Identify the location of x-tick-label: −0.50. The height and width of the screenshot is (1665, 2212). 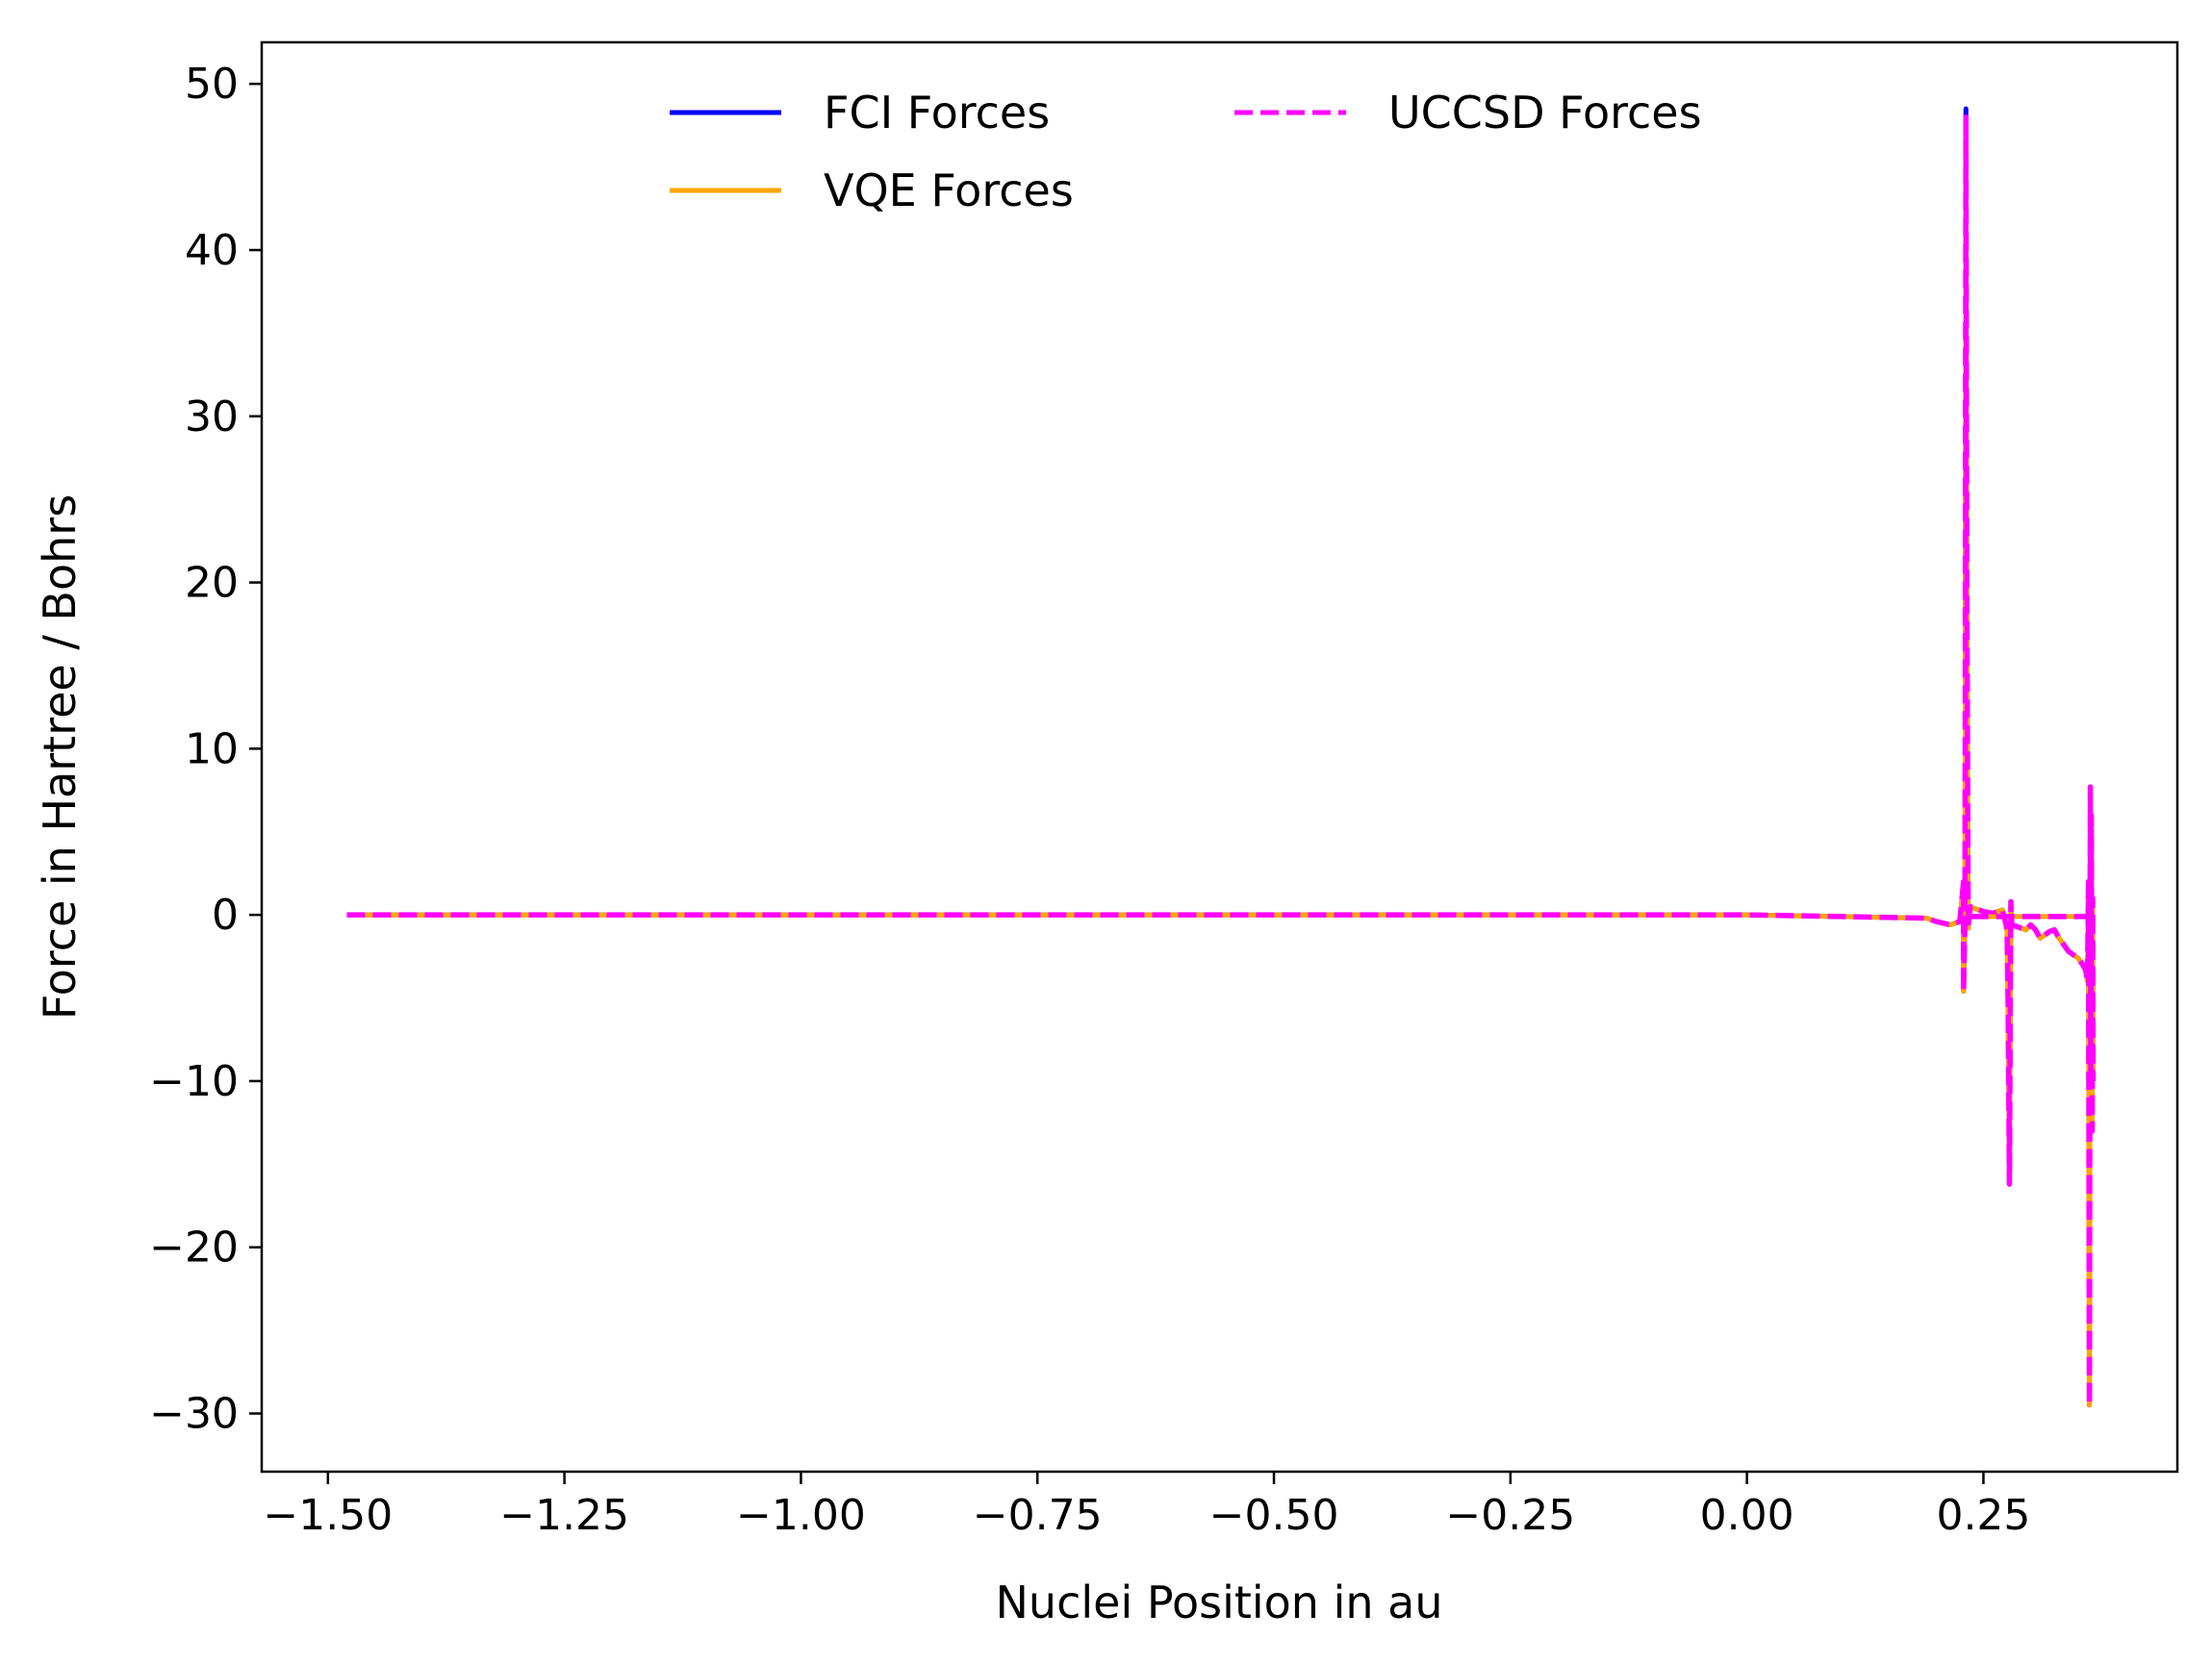
(1274, 1515).